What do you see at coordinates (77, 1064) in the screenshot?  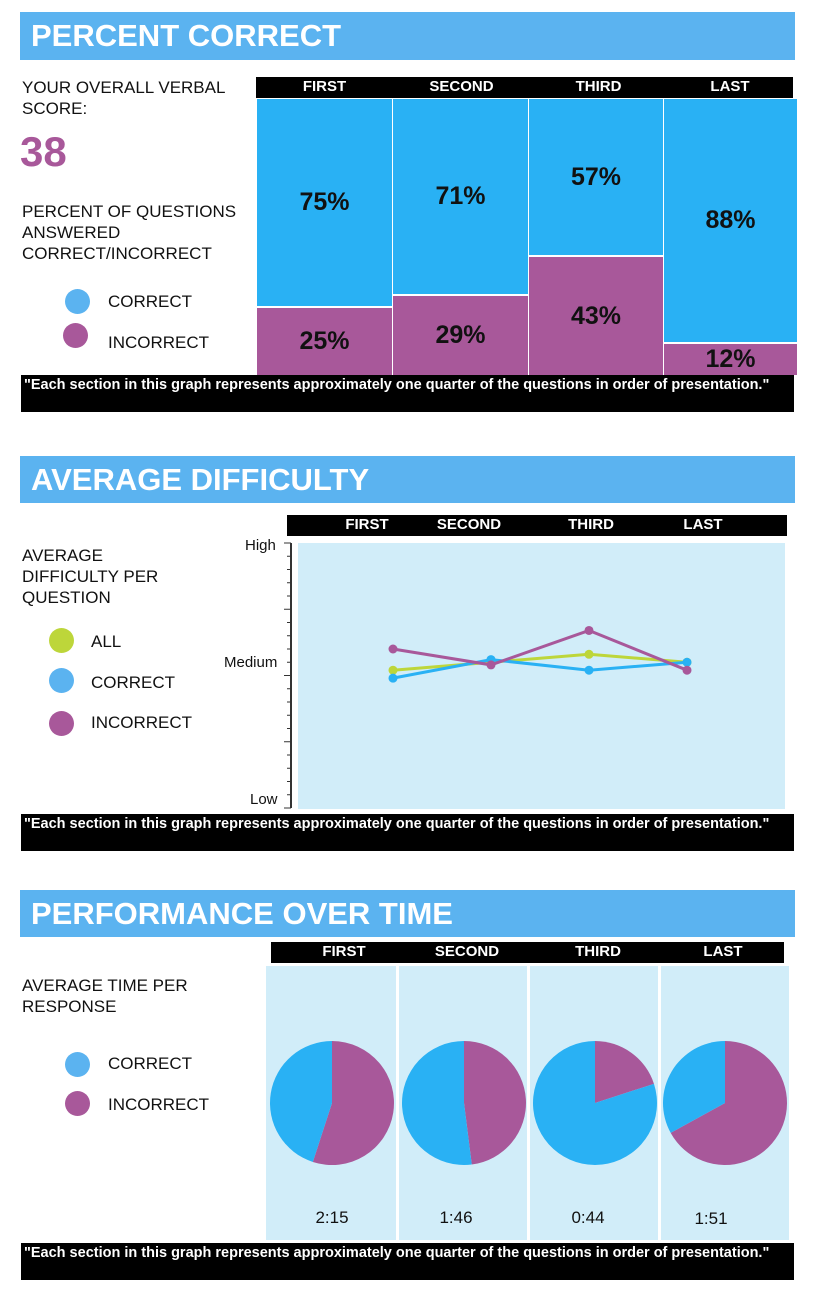 I see `perf-correct-legend-dot` at bounding box center [77, 1064].